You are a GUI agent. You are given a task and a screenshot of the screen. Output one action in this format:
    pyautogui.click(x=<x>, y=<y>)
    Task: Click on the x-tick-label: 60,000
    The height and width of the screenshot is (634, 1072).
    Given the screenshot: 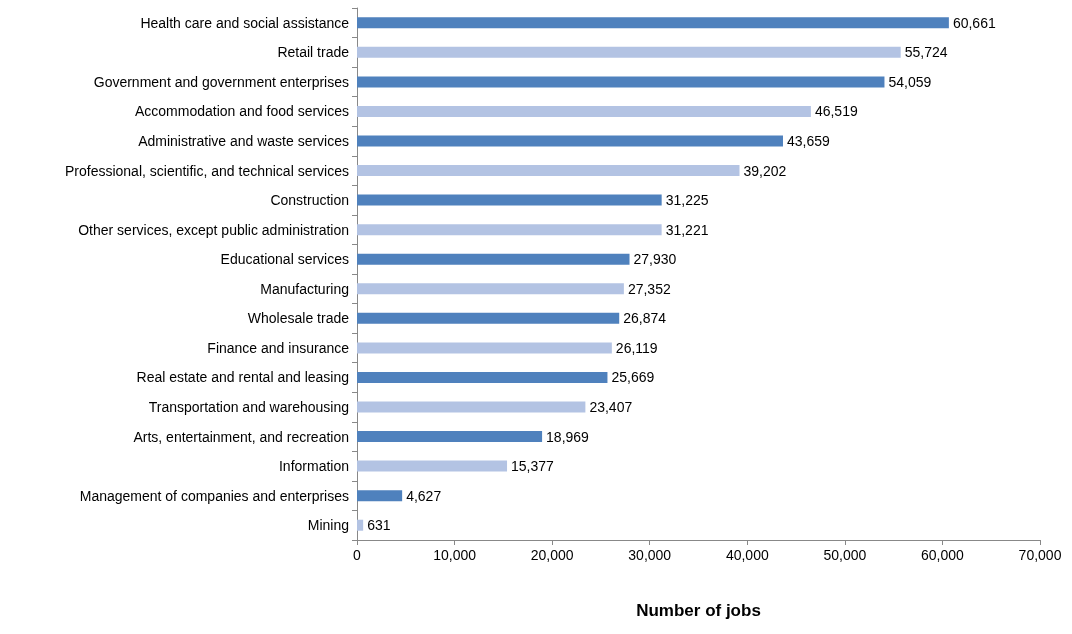 What is the action you would take?
    pyautogui.click(x=943, y=555)
    